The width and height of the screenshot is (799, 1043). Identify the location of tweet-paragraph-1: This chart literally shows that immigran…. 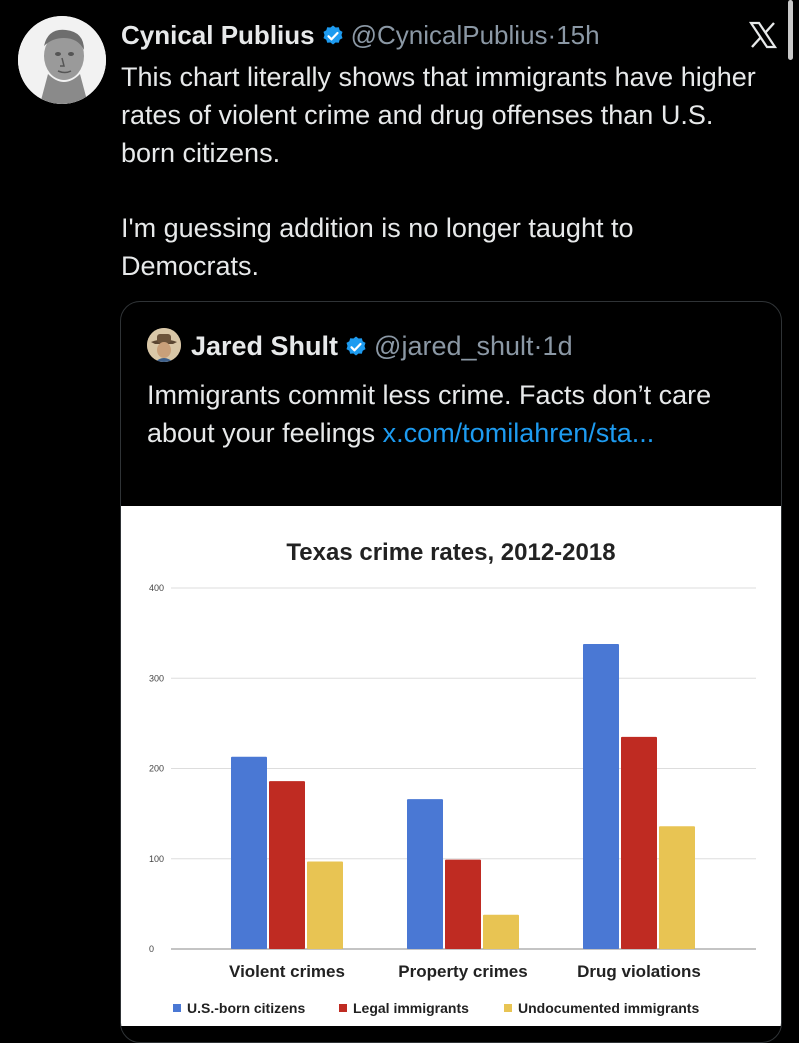
(438, 115).